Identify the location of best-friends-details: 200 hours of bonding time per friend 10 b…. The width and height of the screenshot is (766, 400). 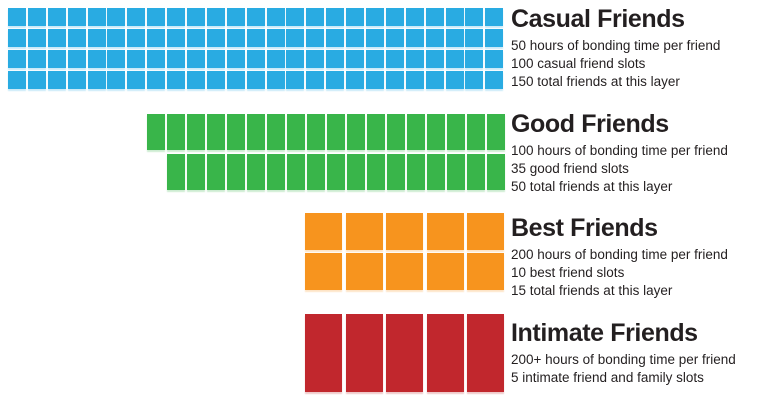
(636, 273).